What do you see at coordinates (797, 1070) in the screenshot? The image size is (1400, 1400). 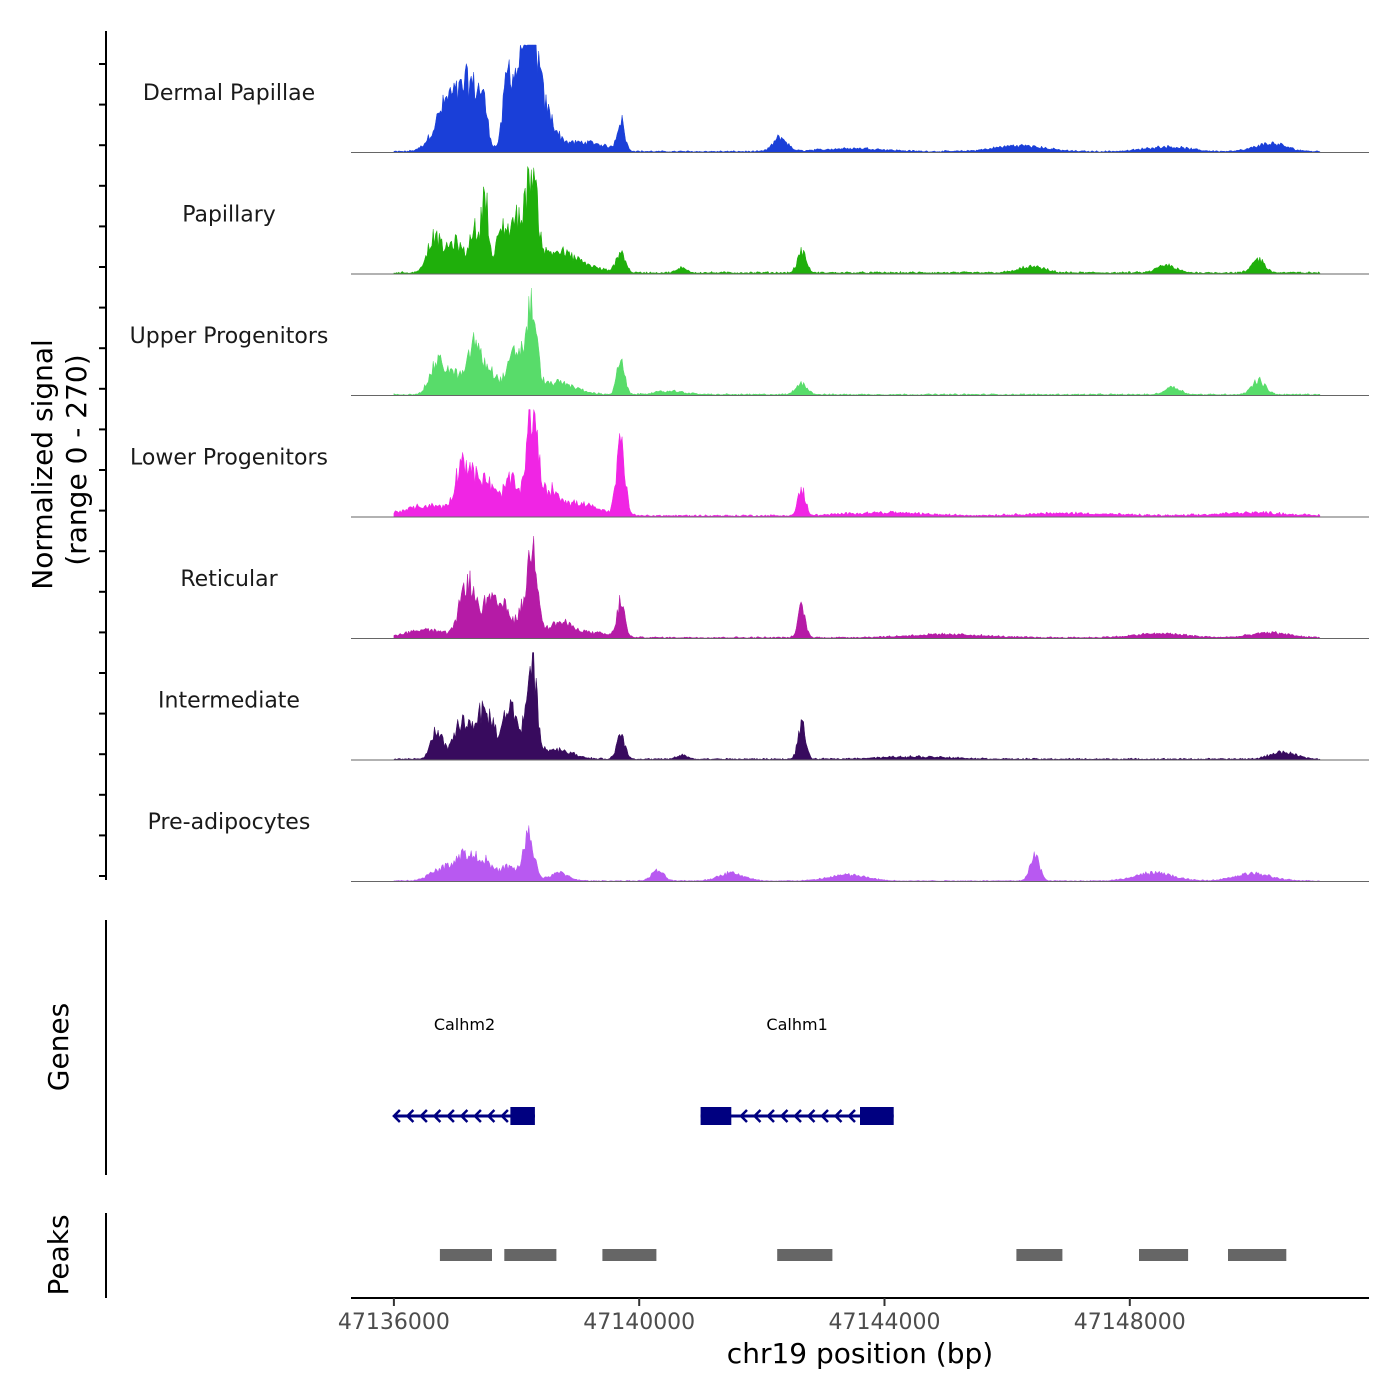 I see `gene-calhm1: Calhm1` at bounding box center [797, 1070].